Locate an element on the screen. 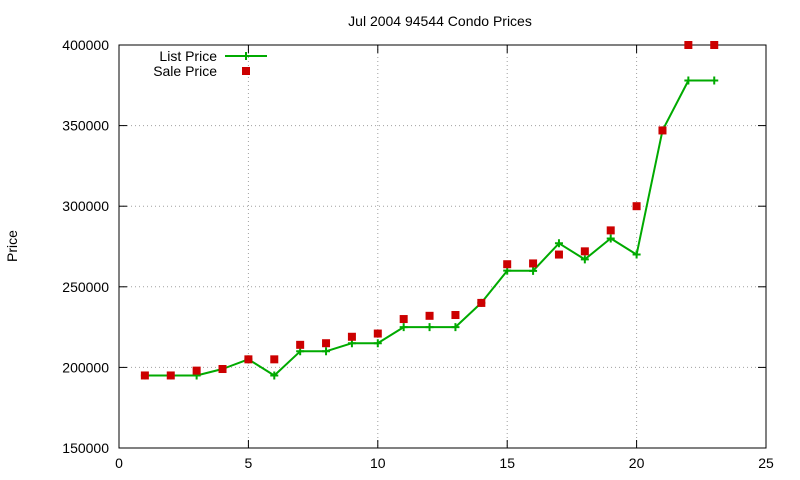 The height and width of the screenshot is (480, 800). legend-label-sale-price: Sale Price is located at coordinates (185, 71).